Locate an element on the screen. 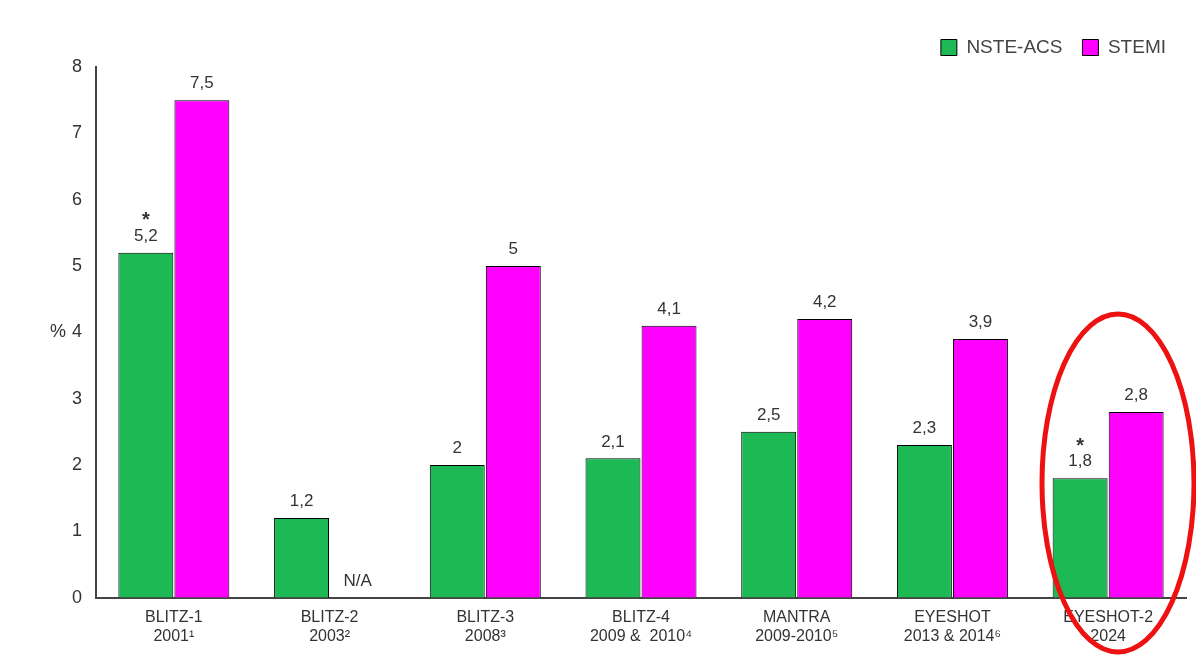 Image resolution: width=1204 pixels, height=664 pixels. y-tick-label: 3 is located at coordinates (77, 397).